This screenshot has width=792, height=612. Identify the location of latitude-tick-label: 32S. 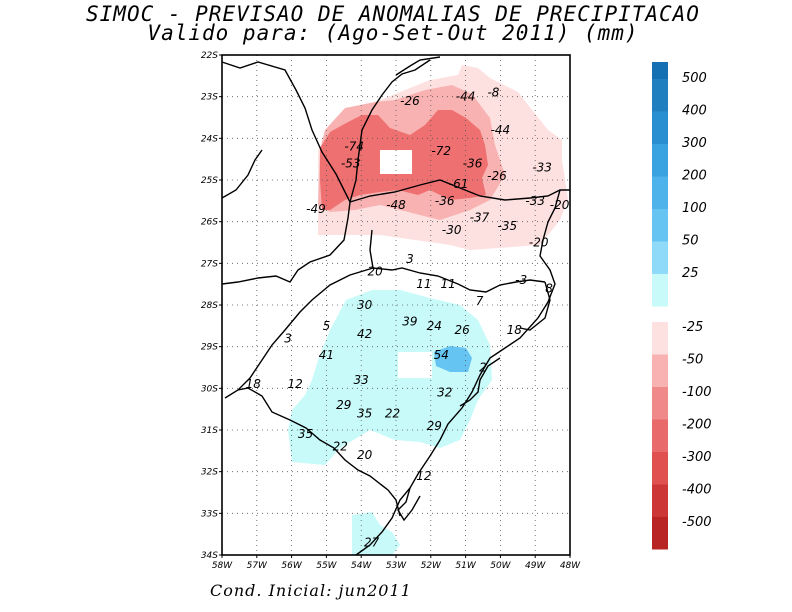
(209, 473).